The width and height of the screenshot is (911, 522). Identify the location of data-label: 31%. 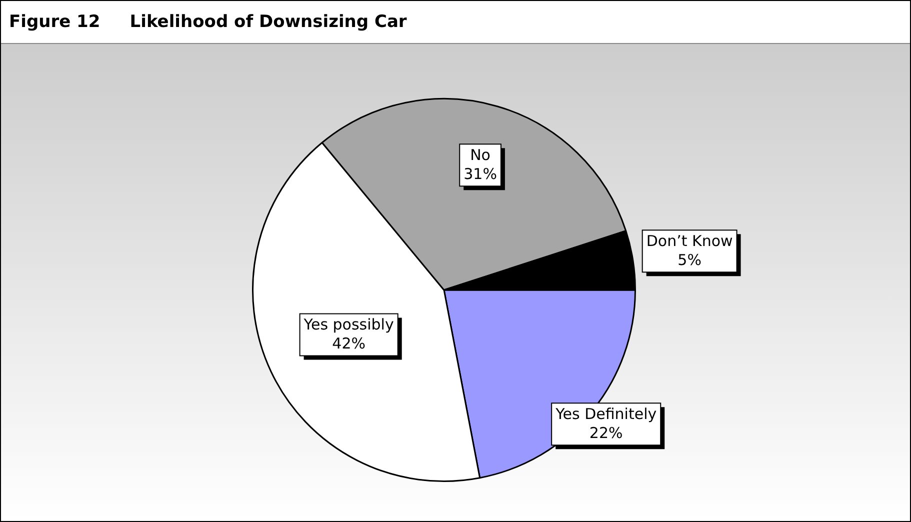
(480, 174).